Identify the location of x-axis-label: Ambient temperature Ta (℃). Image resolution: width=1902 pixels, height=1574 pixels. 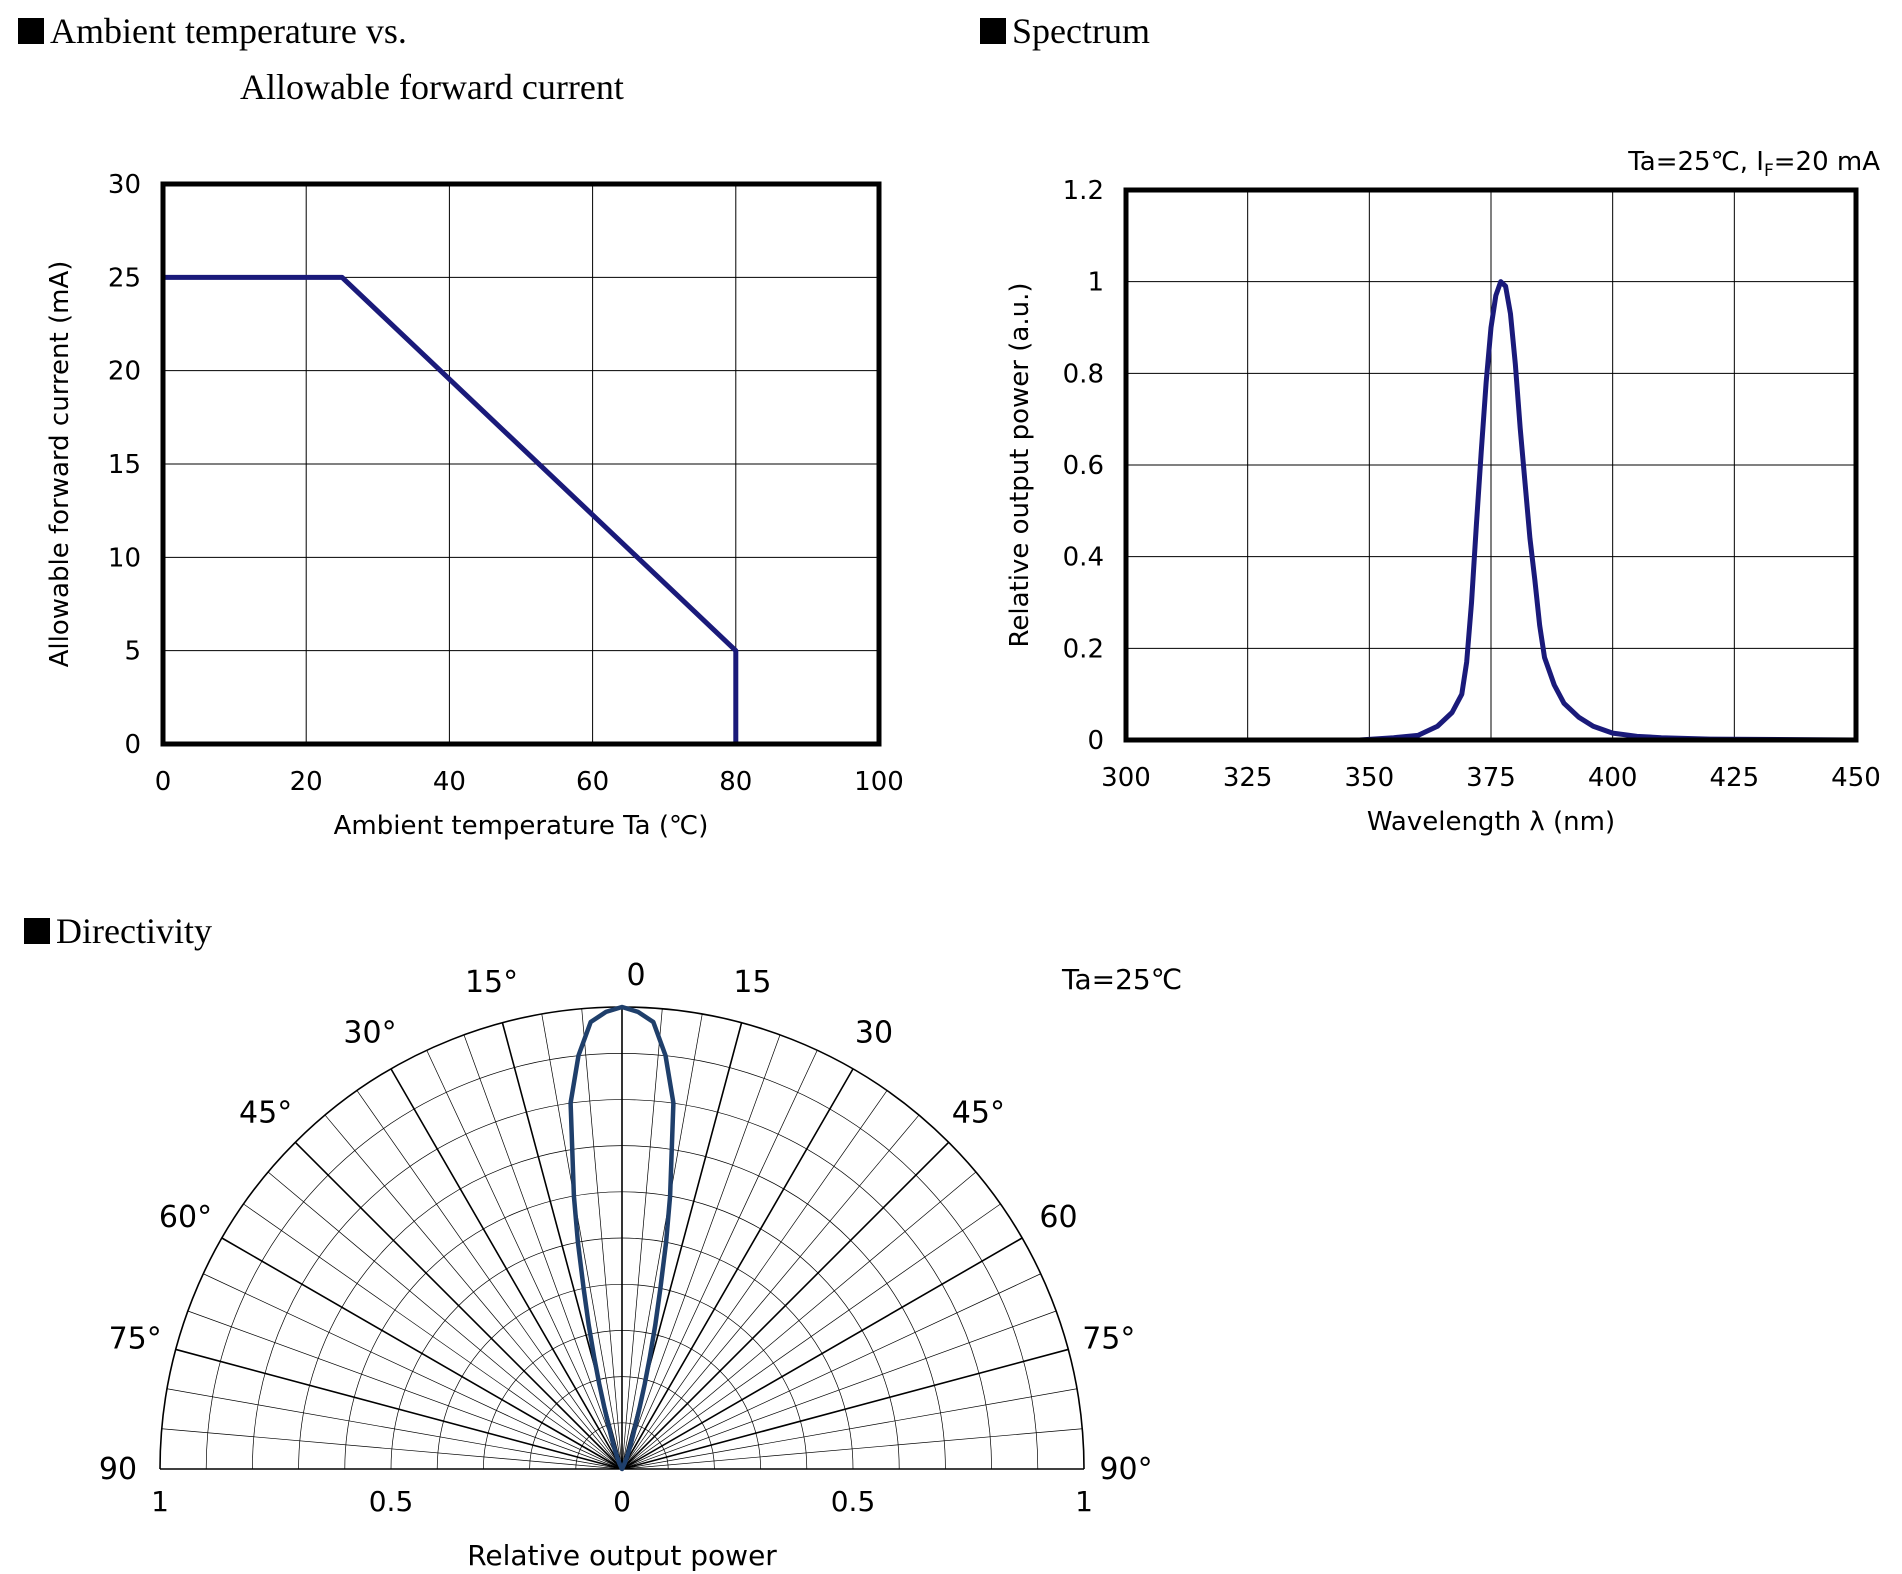
(521, 826).